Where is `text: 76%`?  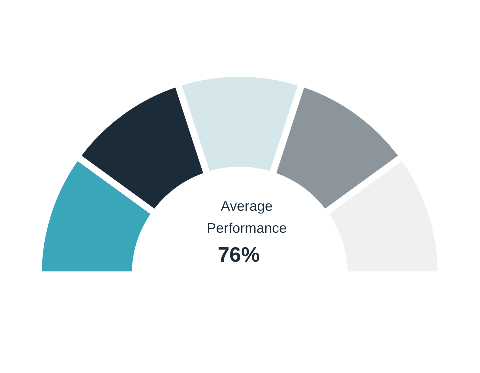 text: 76% is located at coordinates (239, 255).